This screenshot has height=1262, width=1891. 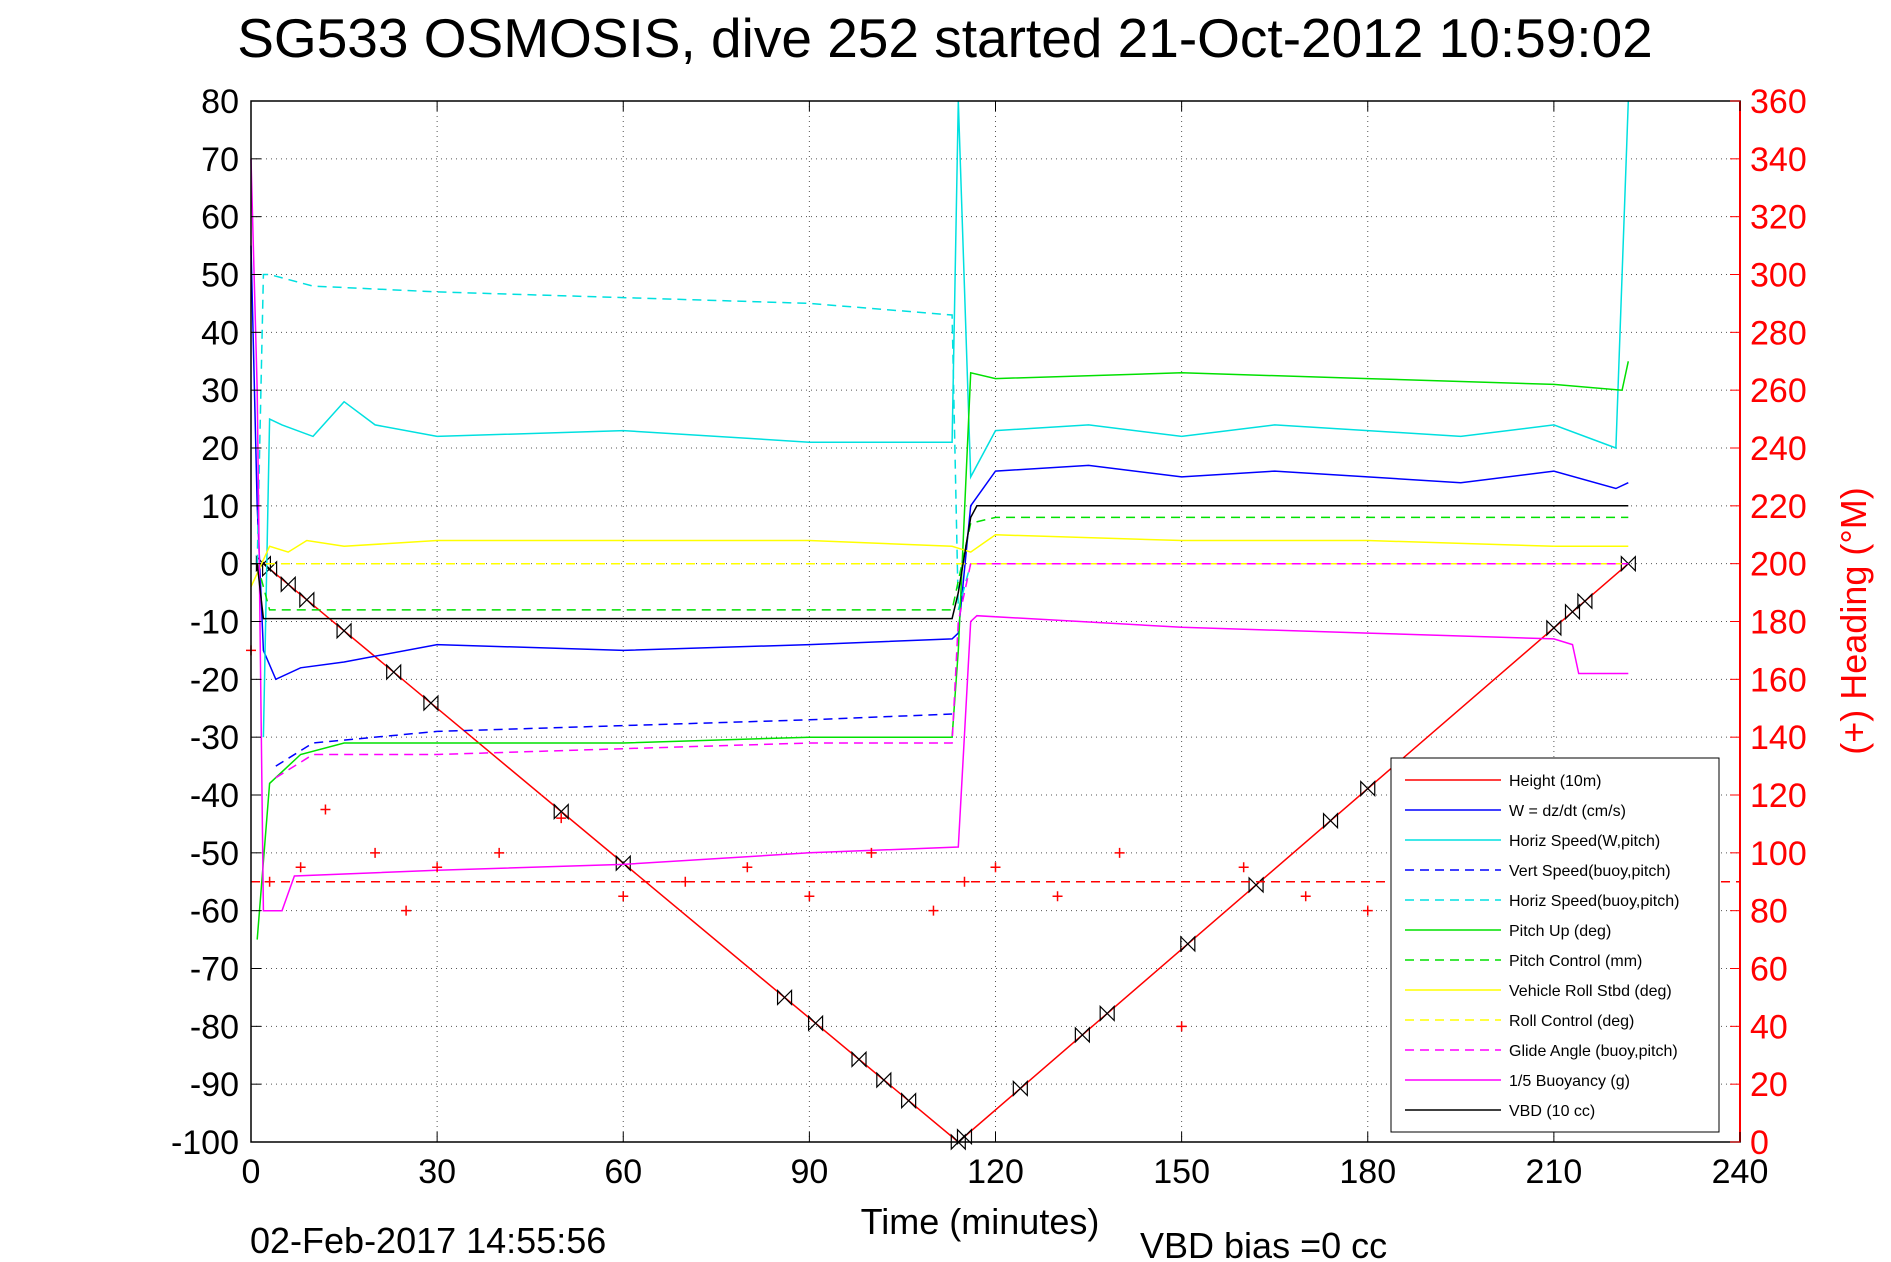 What do you see at coordinates (980, 1221) in the screenshot?
I see `x-axis-label: Time (minutes)` at bounding box center [980, 1221].